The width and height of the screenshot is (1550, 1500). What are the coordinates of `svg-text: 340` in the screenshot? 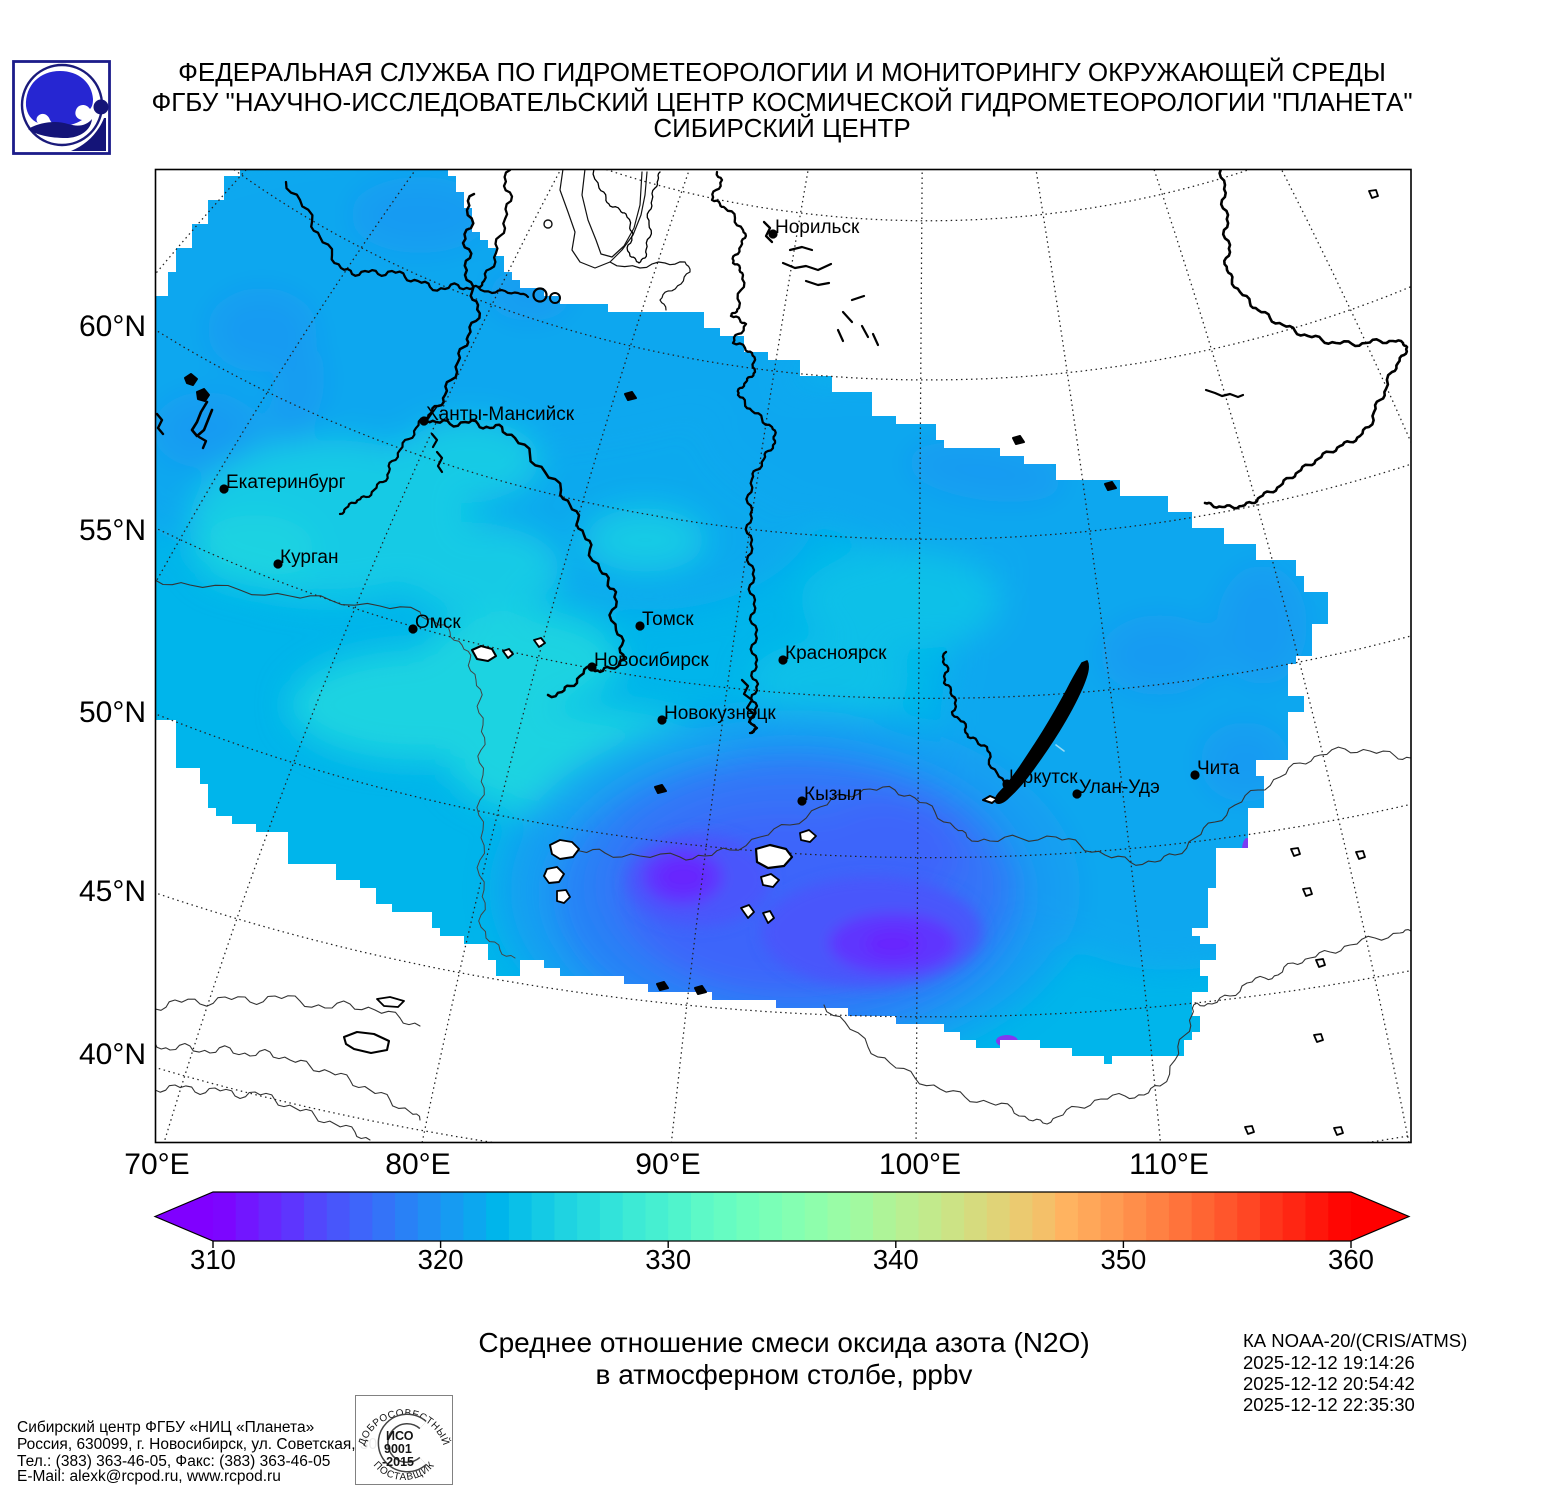 It's located at (896, 1259).